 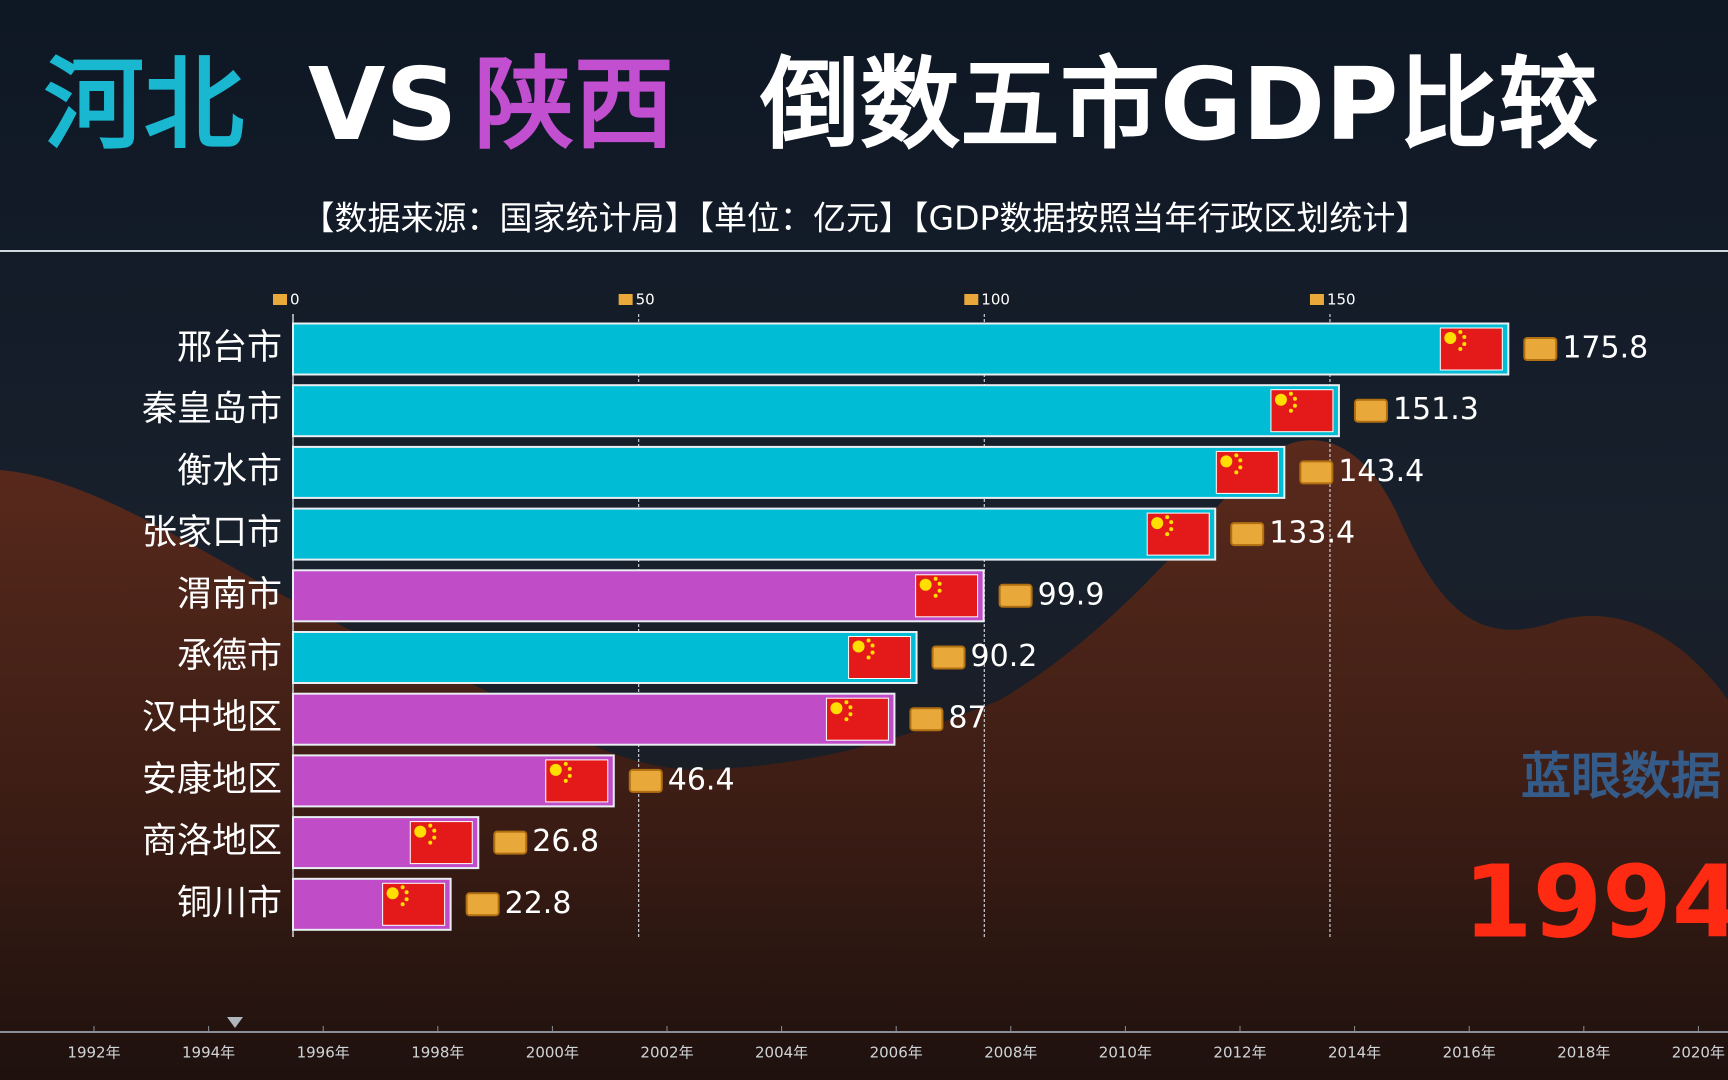 I want to click on y-tick-label: 张家口市, so click(x=212, y=533).